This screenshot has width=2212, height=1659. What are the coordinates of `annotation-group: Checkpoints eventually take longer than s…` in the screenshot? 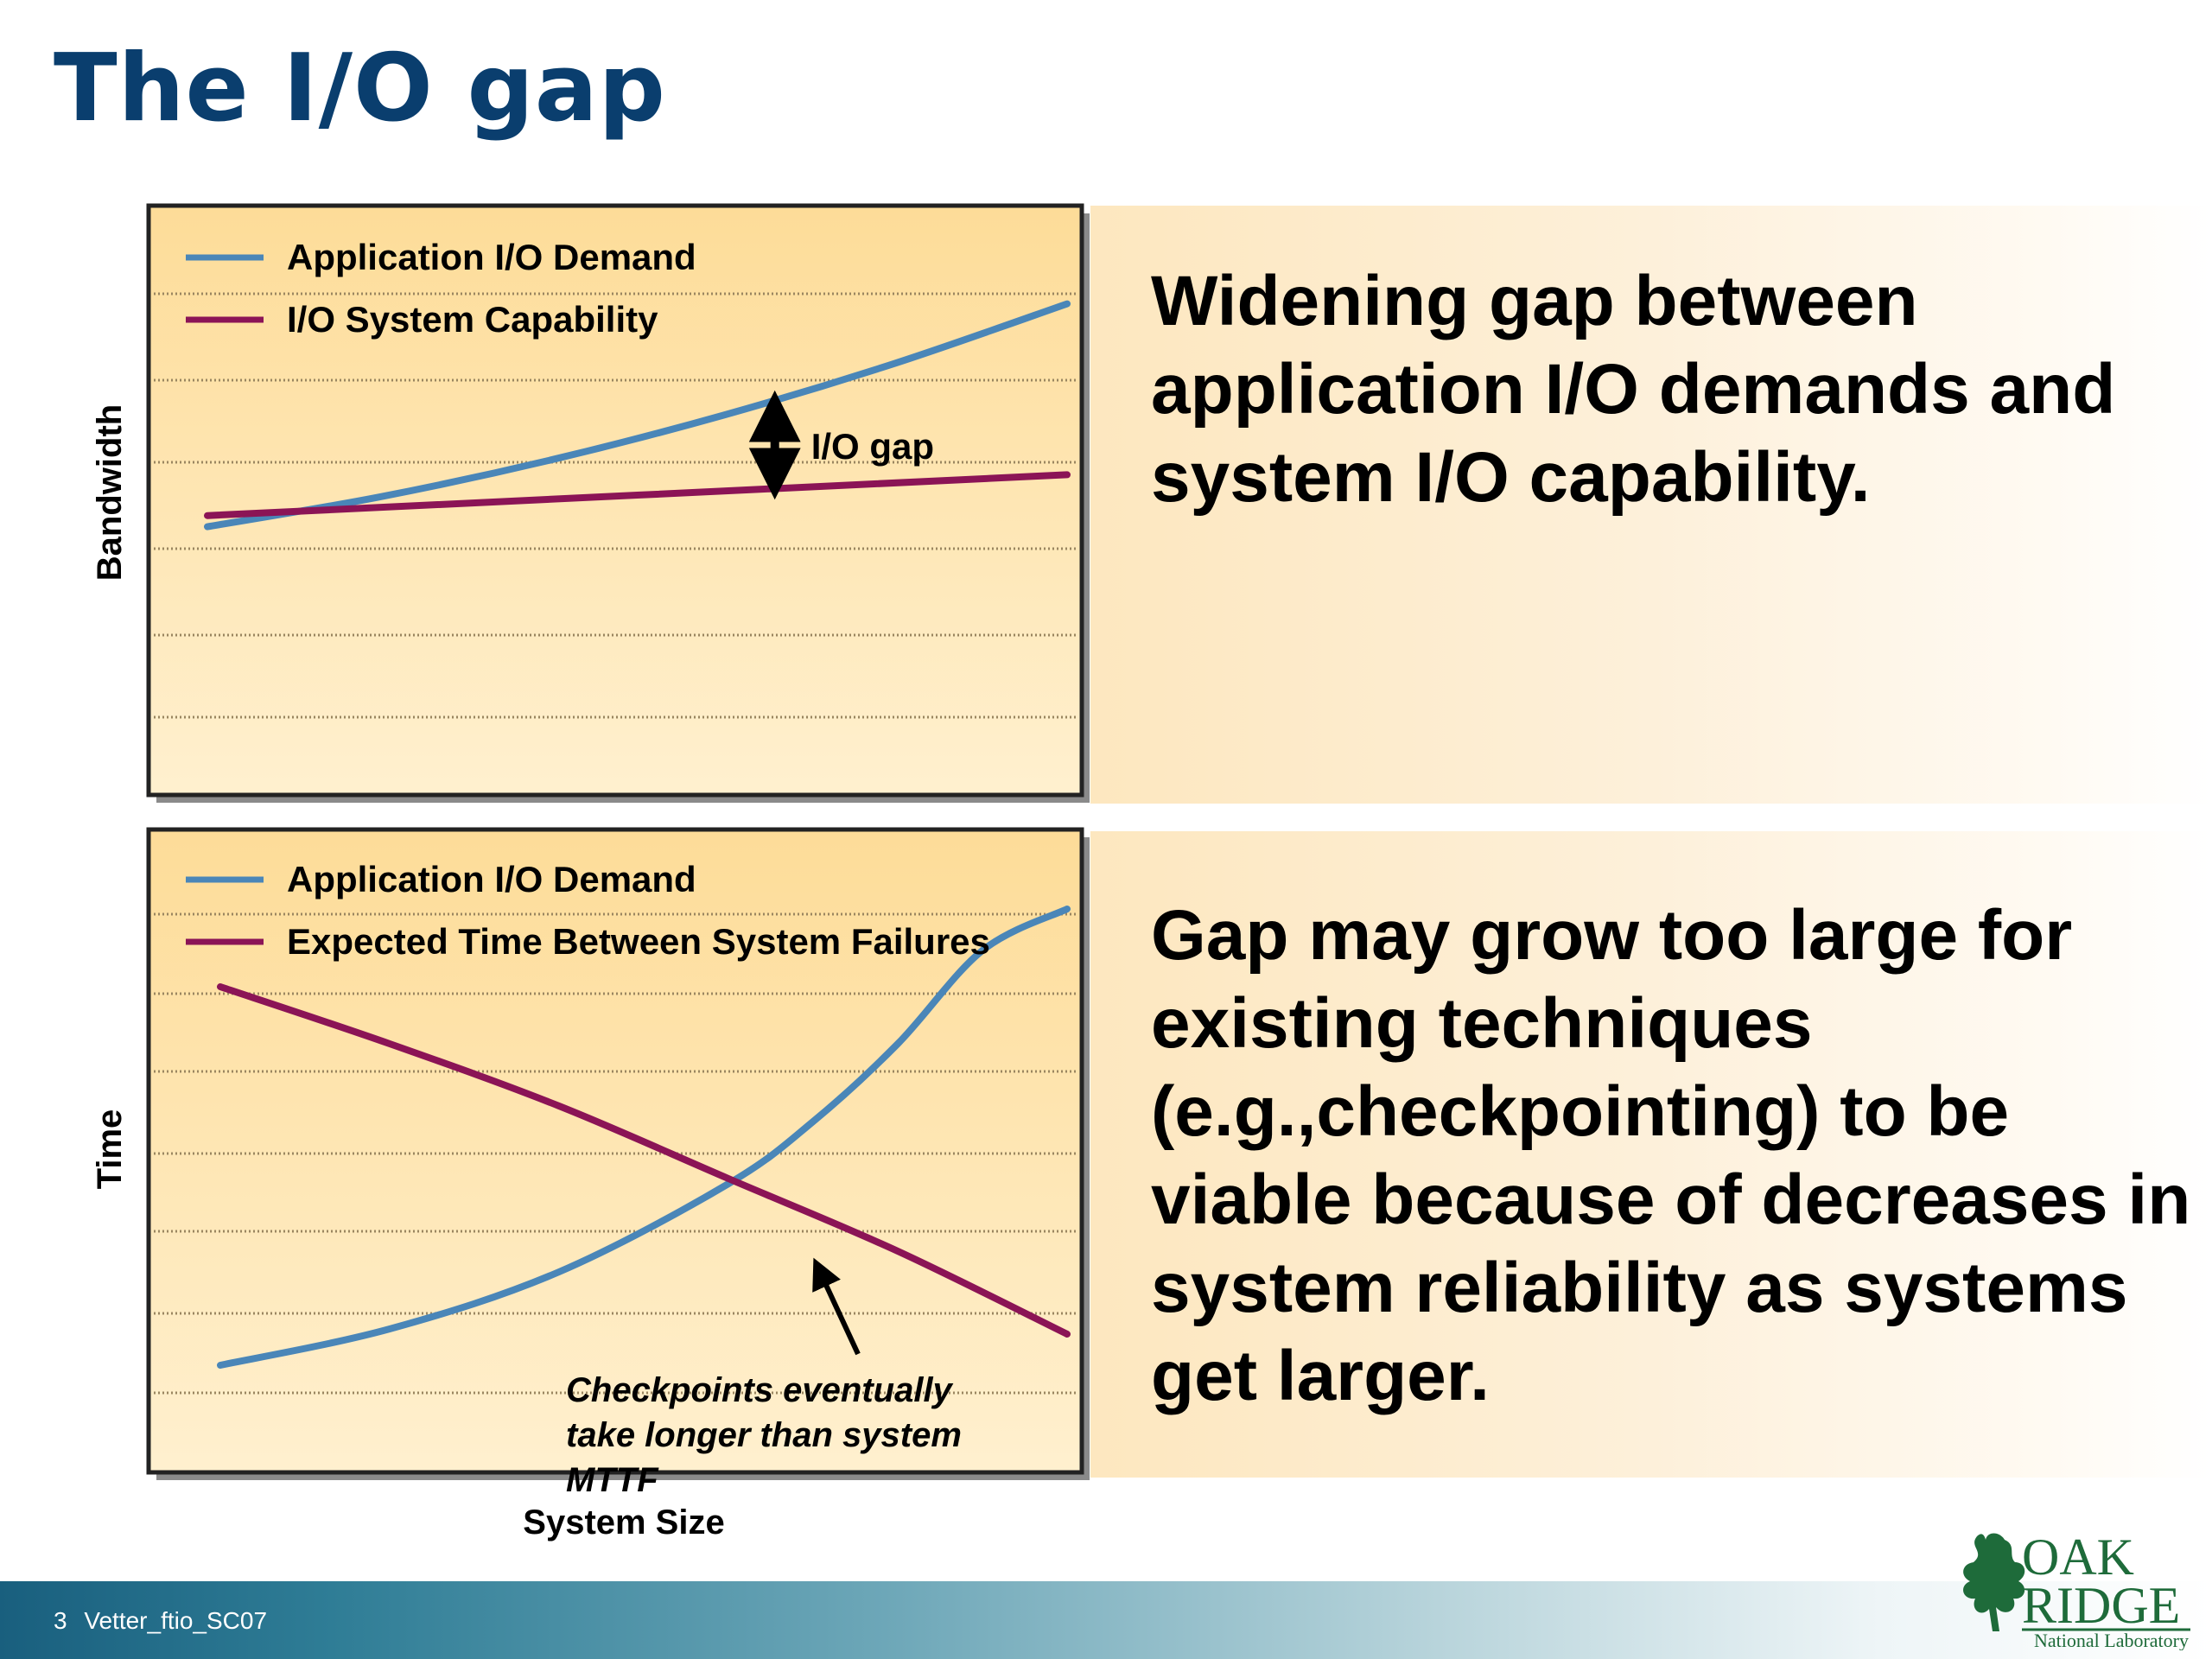 It's located at (764, 1378).